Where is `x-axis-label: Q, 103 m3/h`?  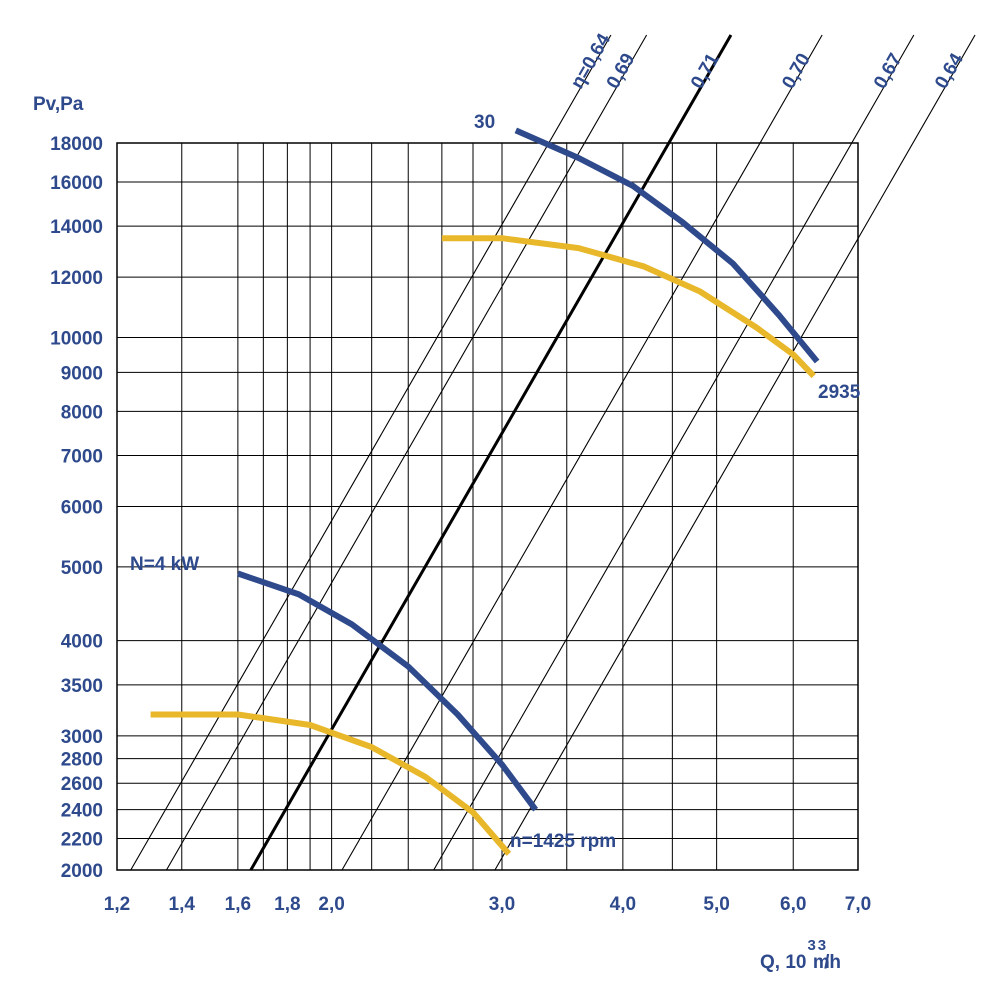 x-axis-label: Q, 103 m3/h is located at coordinates (800, 955).